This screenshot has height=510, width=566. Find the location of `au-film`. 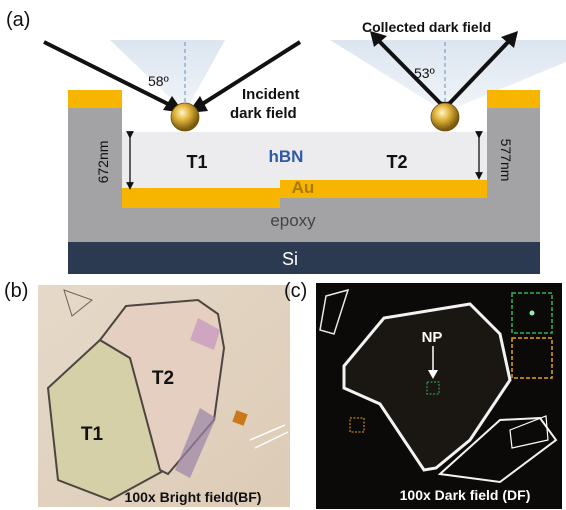

au-film is located at coordinates (304, 194).